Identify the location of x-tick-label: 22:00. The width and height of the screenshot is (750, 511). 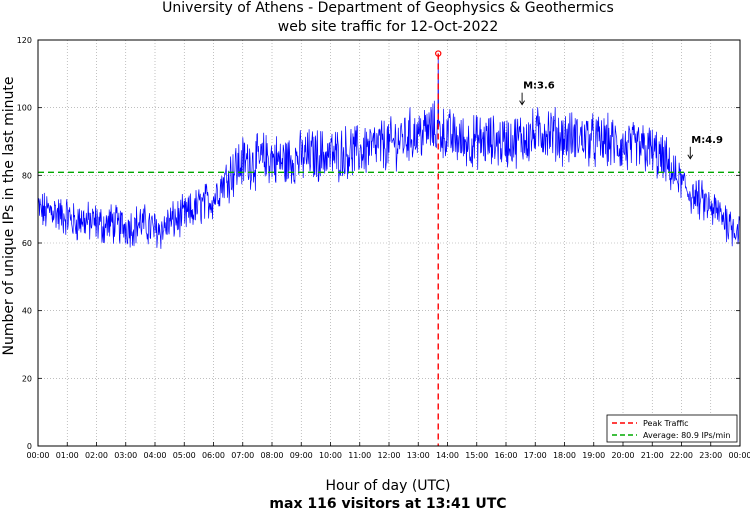
(681, 455).